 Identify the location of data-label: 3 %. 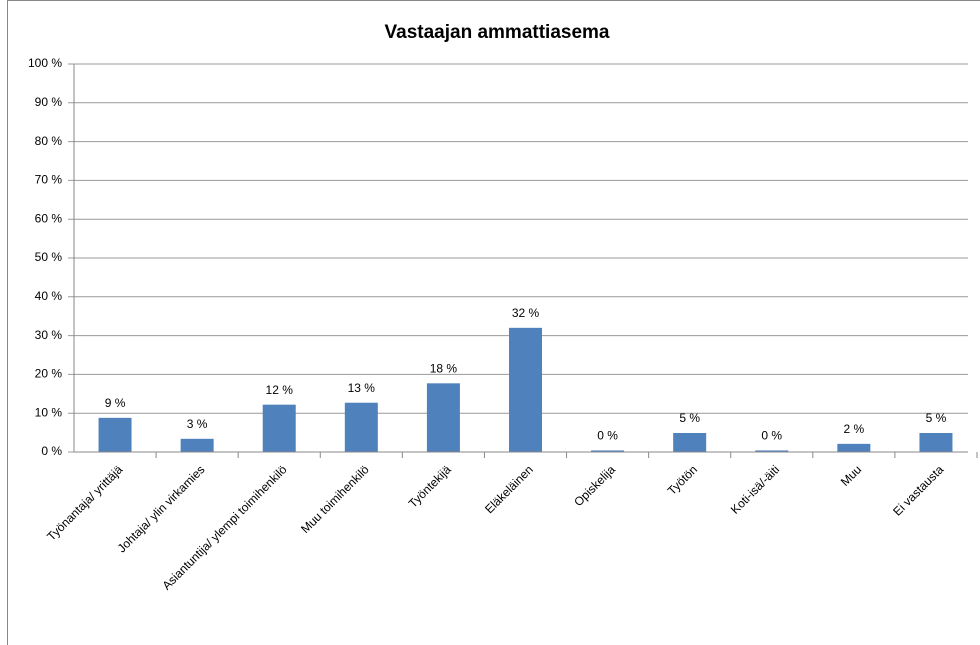
(197, 424).